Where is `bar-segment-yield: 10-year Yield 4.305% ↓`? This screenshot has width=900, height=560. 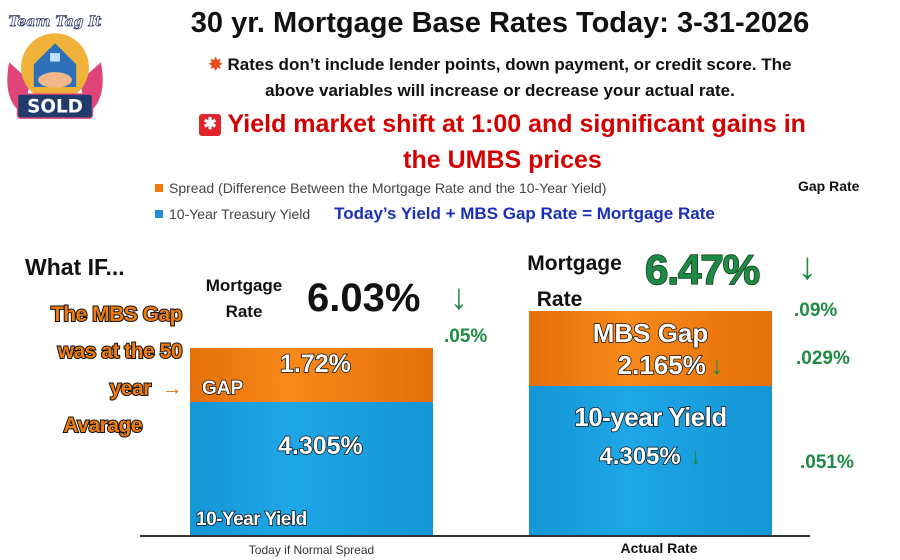
bar-segment-yield: 10-year Yield 4.305% ↓ is located at coordinates (650, 460).